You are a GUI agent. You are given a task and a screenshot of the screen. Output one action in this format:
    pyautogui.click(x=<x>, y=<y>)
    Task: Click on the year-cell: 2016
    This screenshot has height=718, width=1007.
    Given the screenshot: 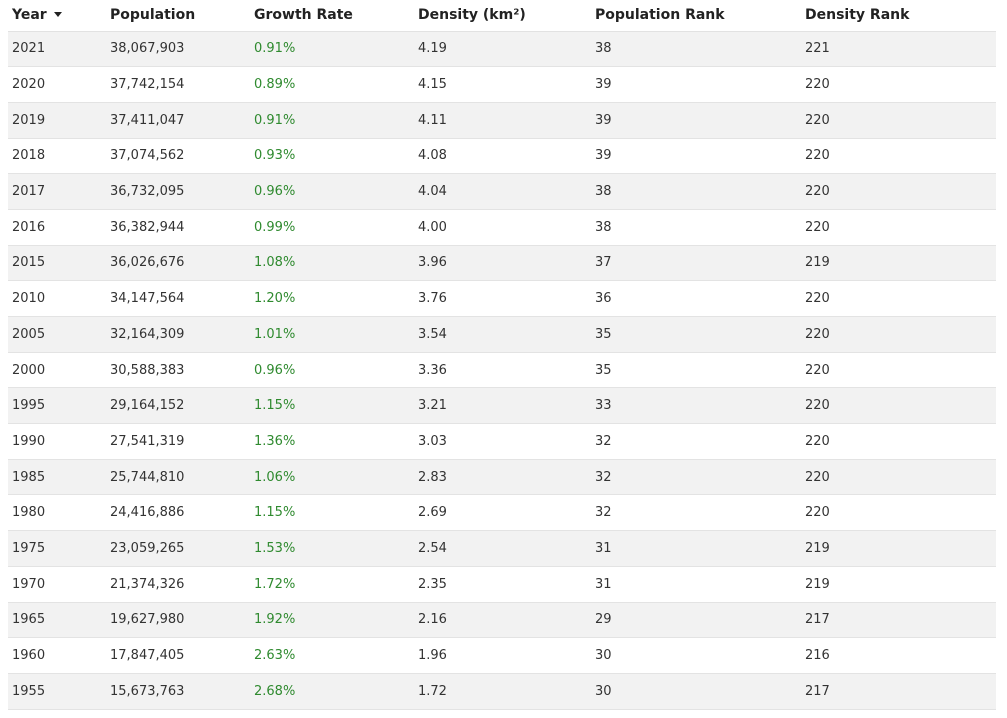 What is the action you would take?
    pyautogui.click(x=29, y=227)
    